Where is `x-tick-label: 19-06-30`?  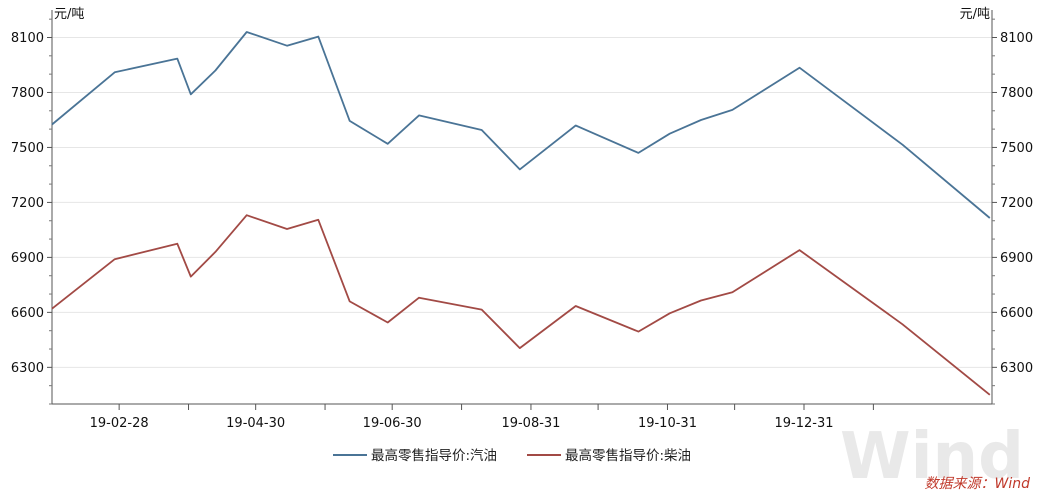
x-tick-label: 19-06-30 is located at coordinates (392, 423).